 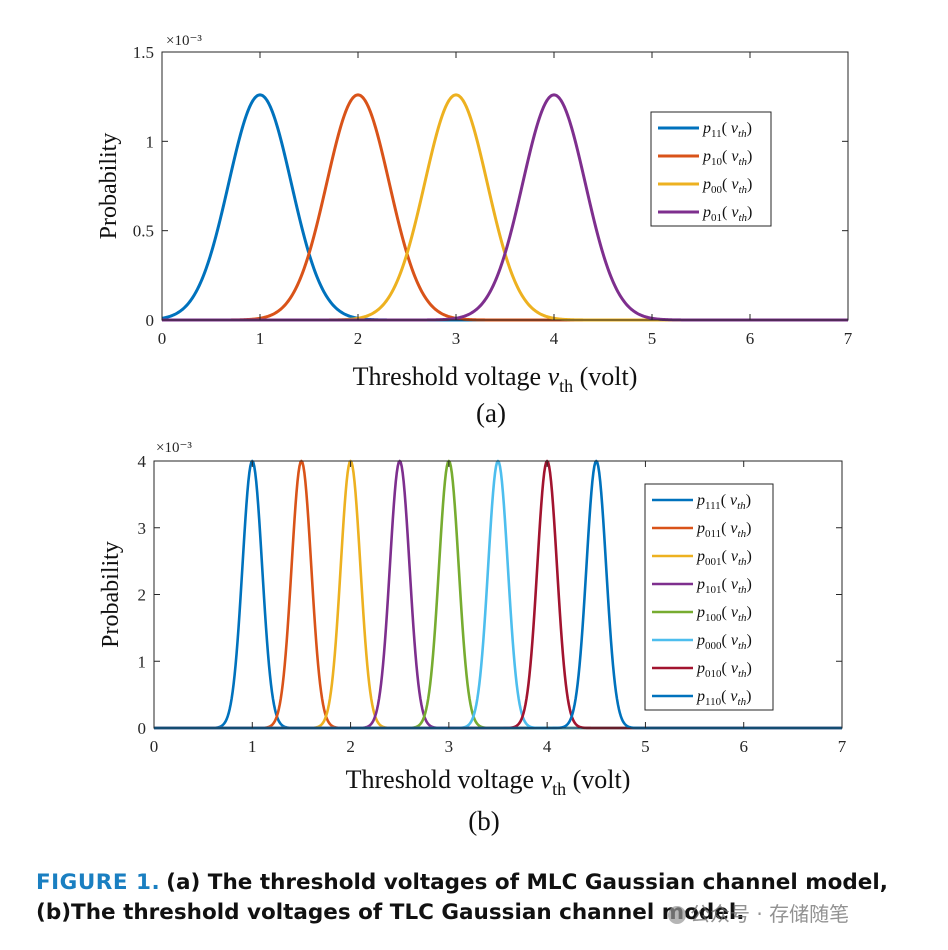 I want to click on y-tick-label: 4, so click(x=142, y=461).